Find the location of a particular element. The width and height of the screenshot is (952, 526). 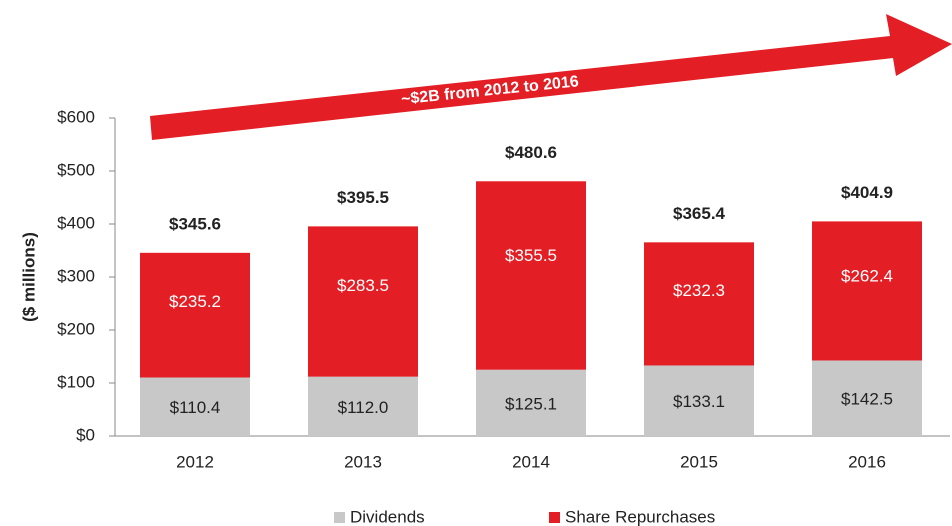

value-label: $232.3 is located at coordinates (699, 290).